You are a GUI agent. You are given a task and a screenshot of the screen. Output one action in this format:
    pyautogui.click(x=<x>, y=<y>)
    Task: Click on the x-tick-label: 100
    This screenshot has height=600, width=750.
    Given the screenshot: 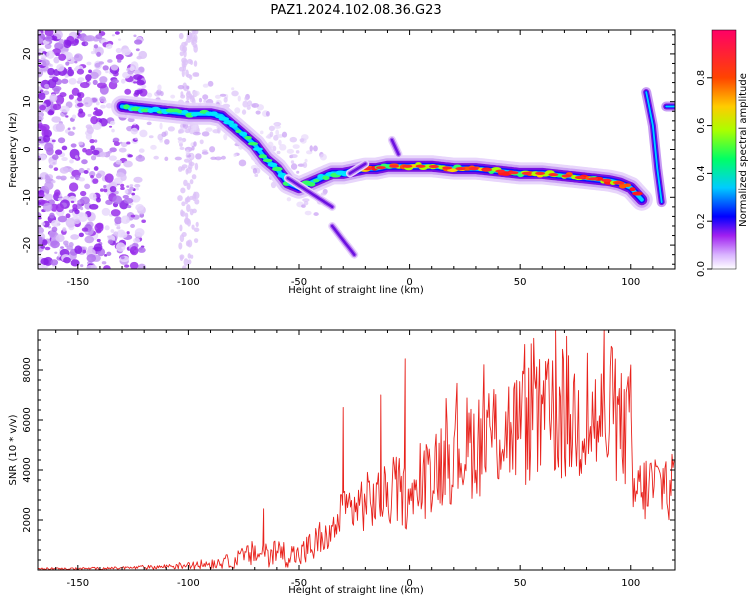 What is the action you would take?
    pyautogui.click(x=630, y=583)
    